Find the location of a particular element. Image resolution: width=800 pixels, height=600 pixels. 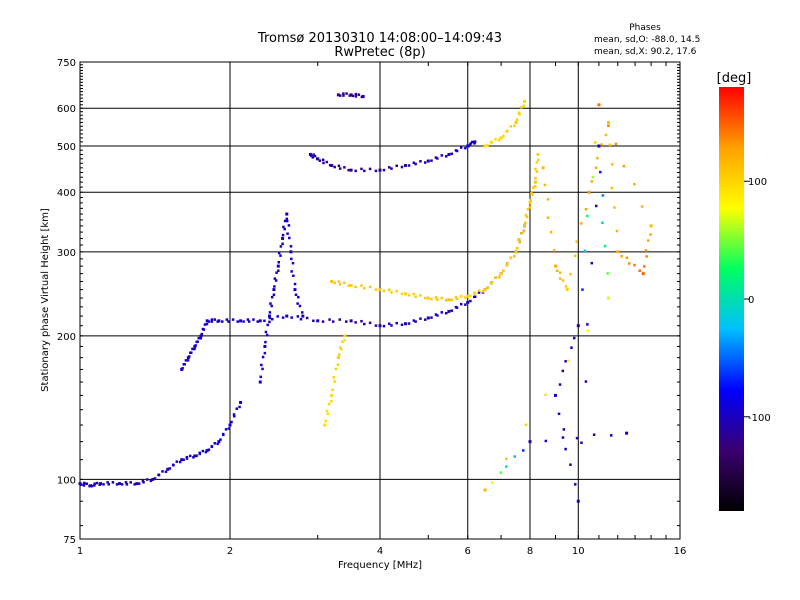

x-axis-label: Frequency [MHz] is located at coordinates (380, 565).